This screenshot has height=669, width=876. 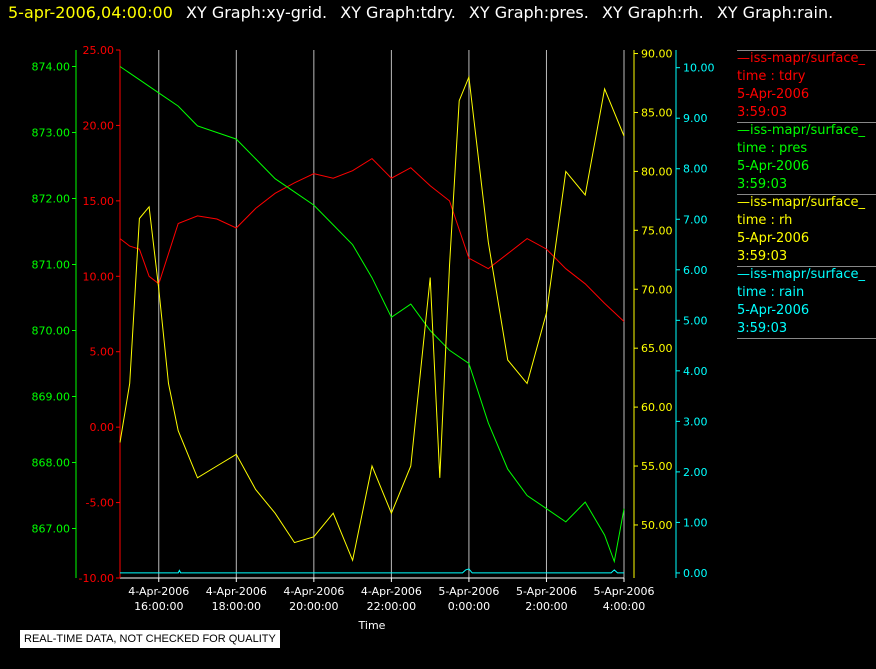 I want to click on y-tick-label-rain: 7.00, so click(x=695, y=219).